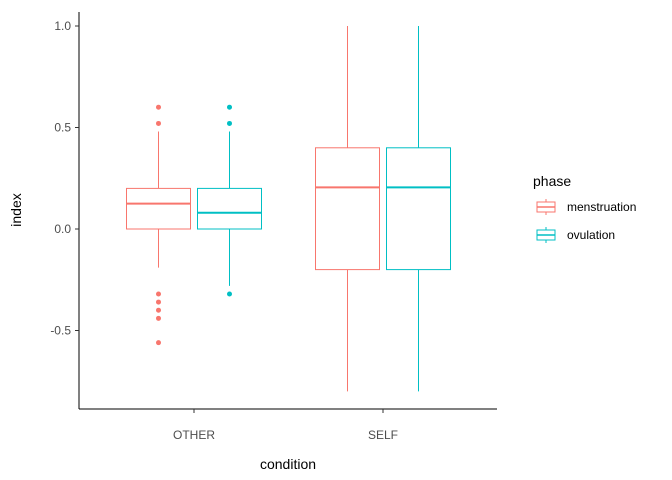 The image size is (672, 480). I want to click on boxplot-ovulation-self, so click(418, 209).